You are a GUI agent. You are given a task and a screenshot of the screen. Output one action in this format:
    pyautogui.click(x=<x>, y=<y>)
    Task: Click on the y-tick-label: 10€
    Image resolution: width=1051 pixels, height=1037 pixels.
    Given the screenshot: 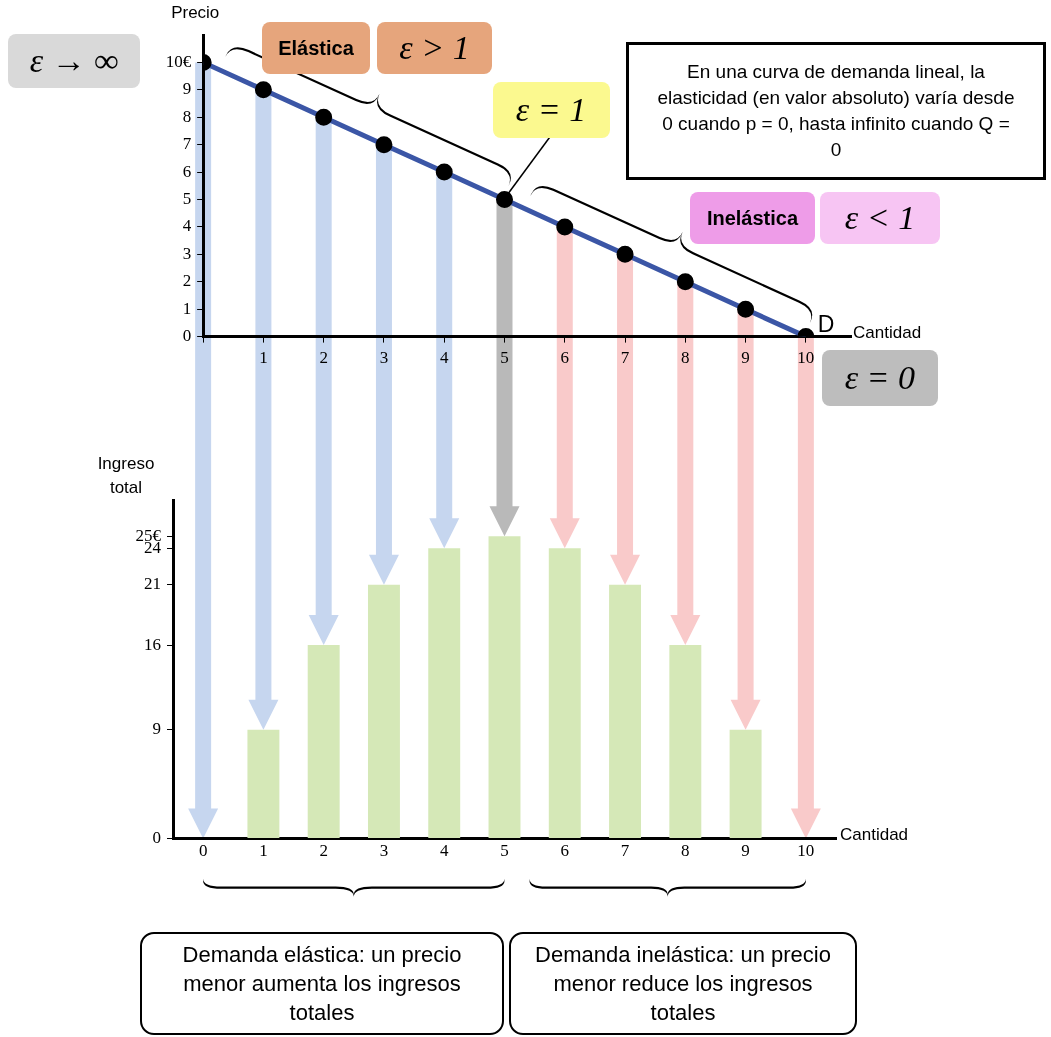 What is the action you would take?
    pyautogui.click(x=178, y=61)
    